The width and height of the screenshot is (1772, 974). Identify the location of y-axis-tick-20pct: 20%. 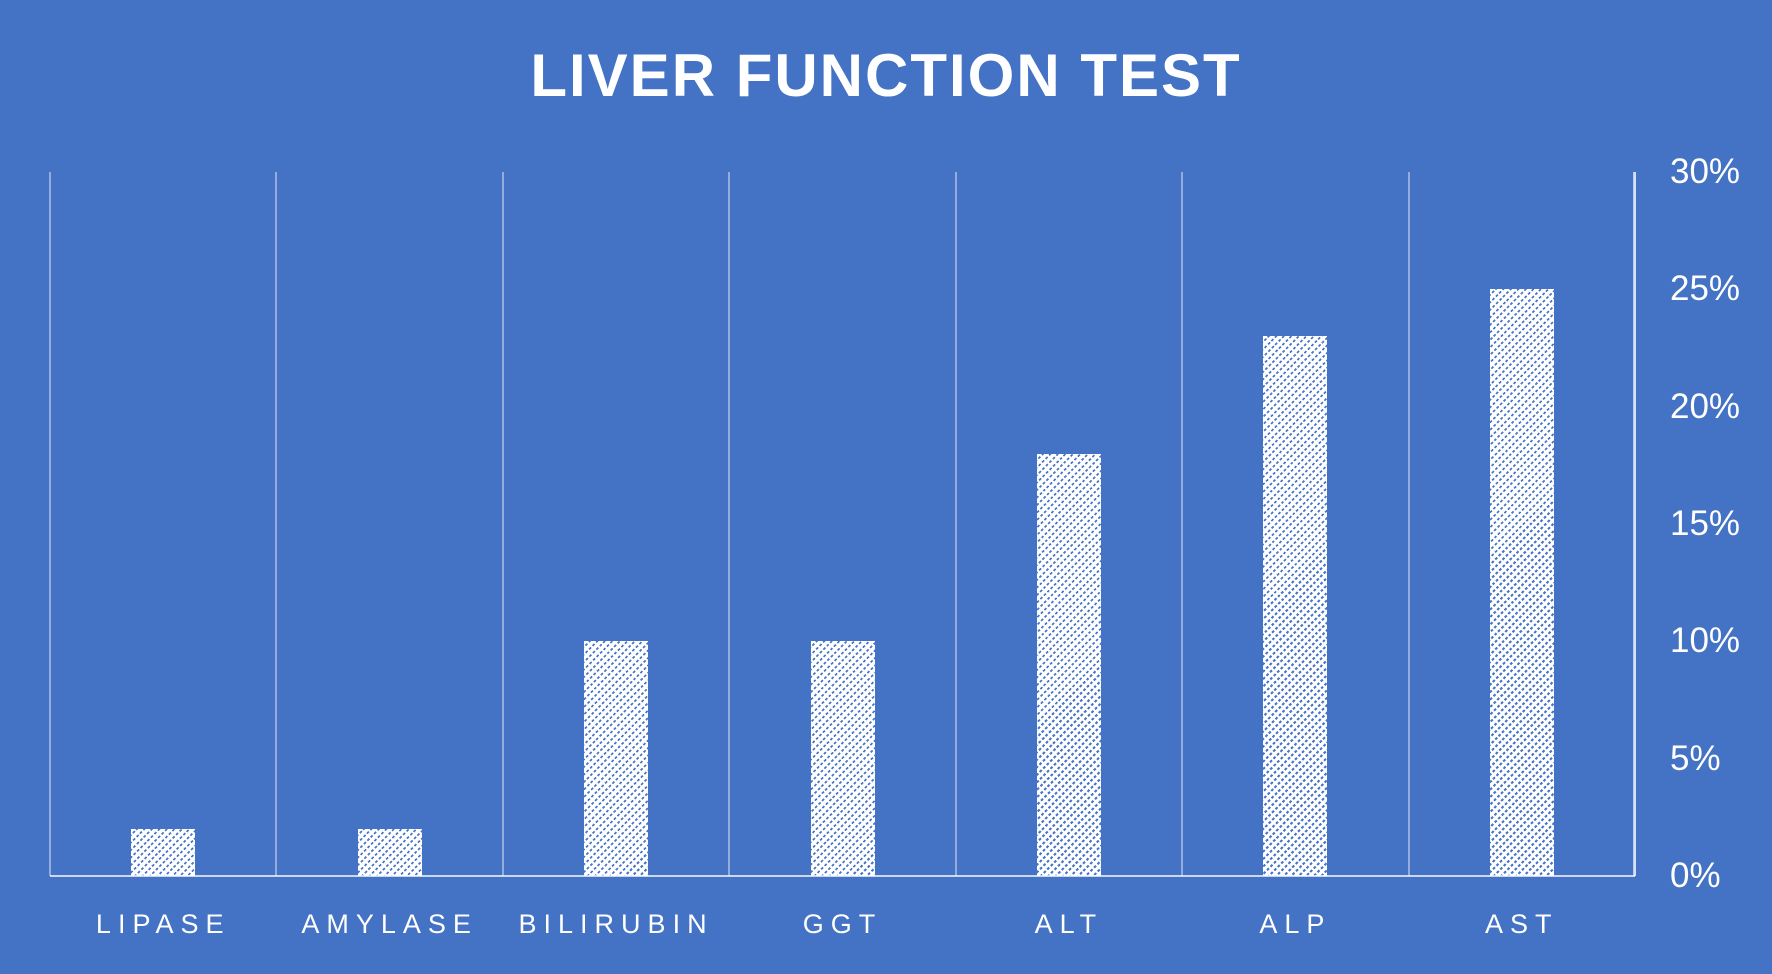
(1705, 406).